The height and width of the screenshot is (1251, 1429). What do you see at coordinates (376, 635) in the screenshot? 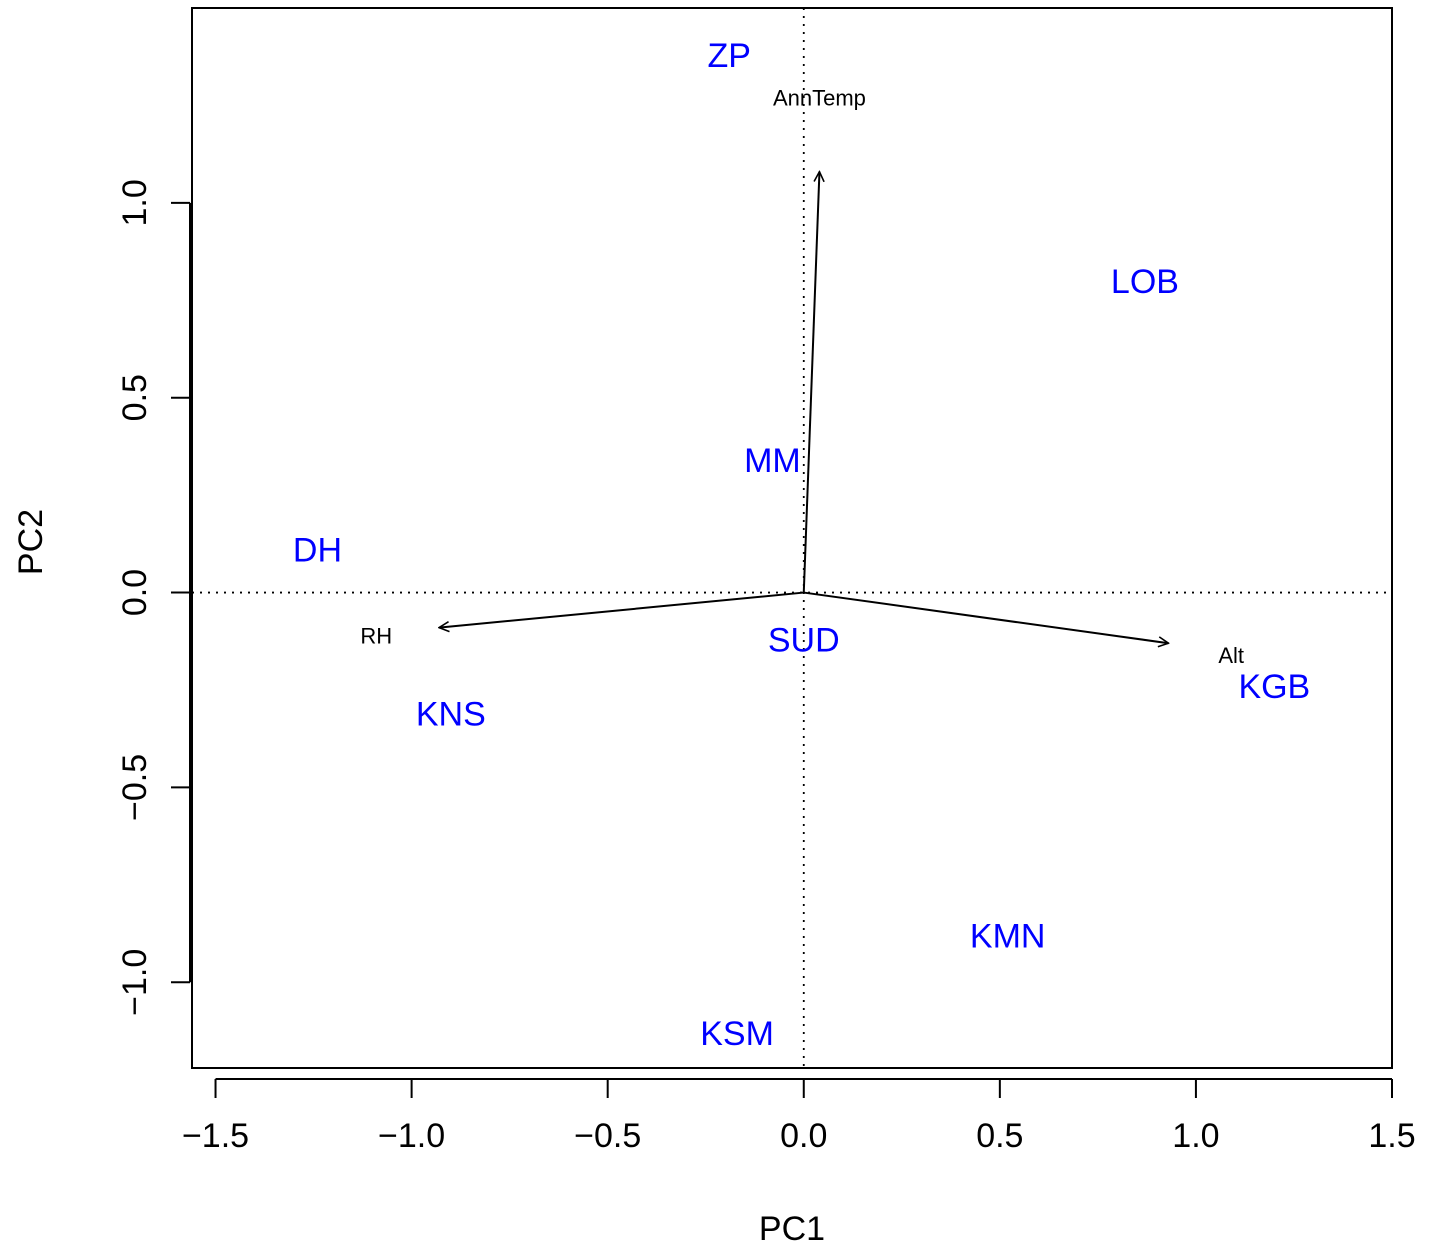
I see `vector-label: RH` at bounding box center [376, 635].